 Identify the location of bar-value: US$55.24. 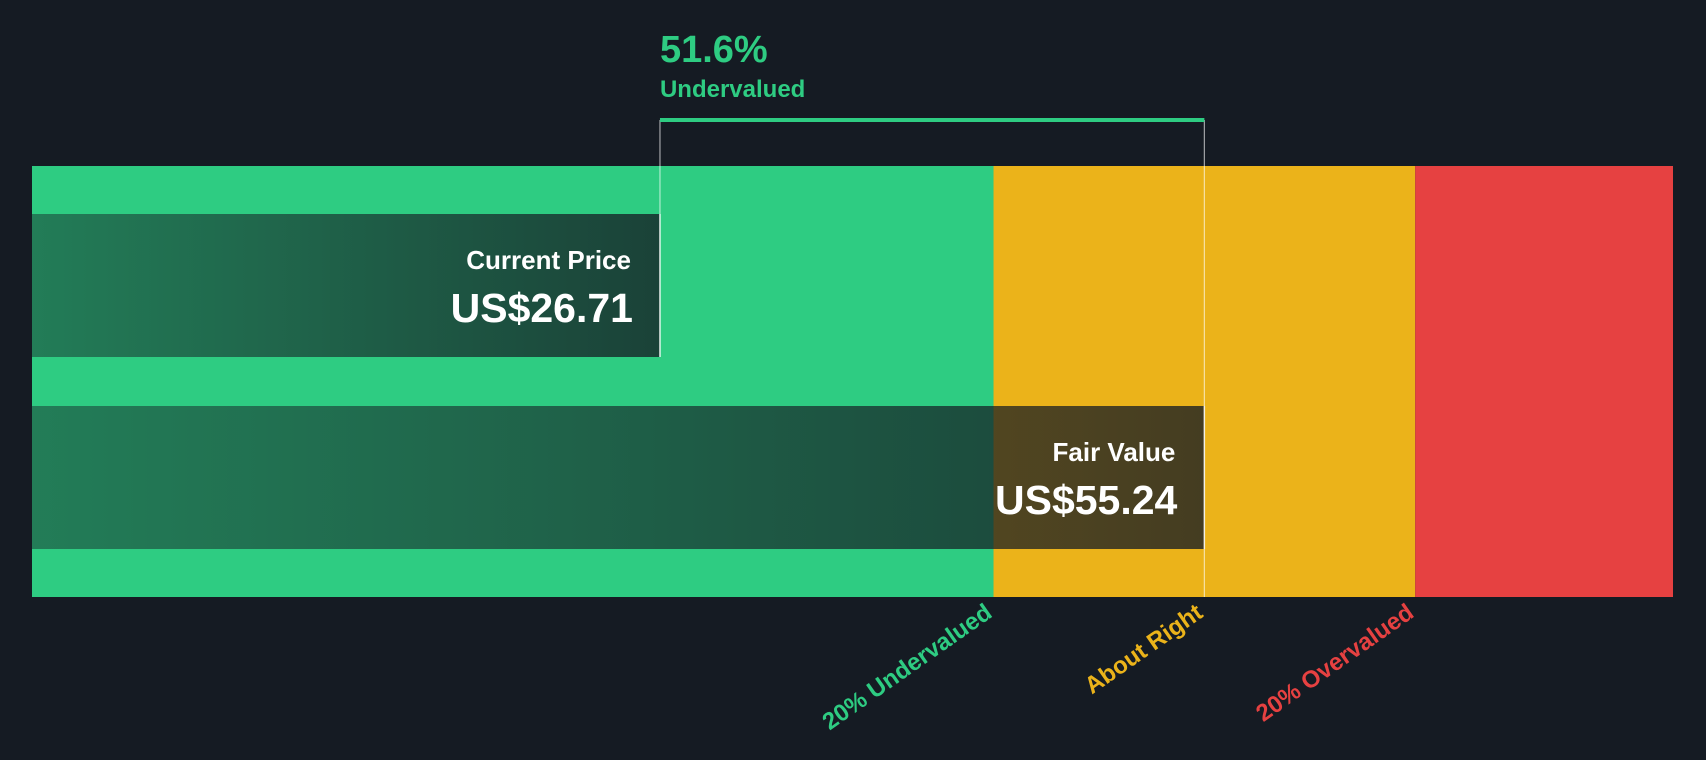
(1086, 500).